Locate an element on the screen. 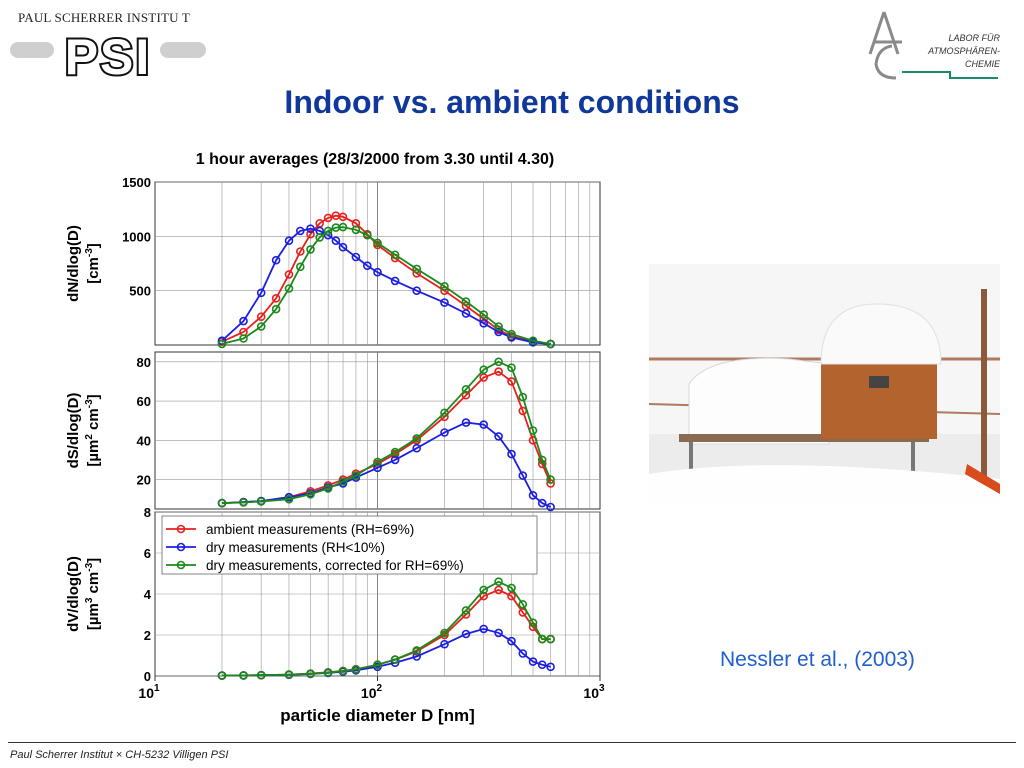 The image size is (1024, 768). citation: Nessler et al., (2003) is located at coordinates (817, 659).